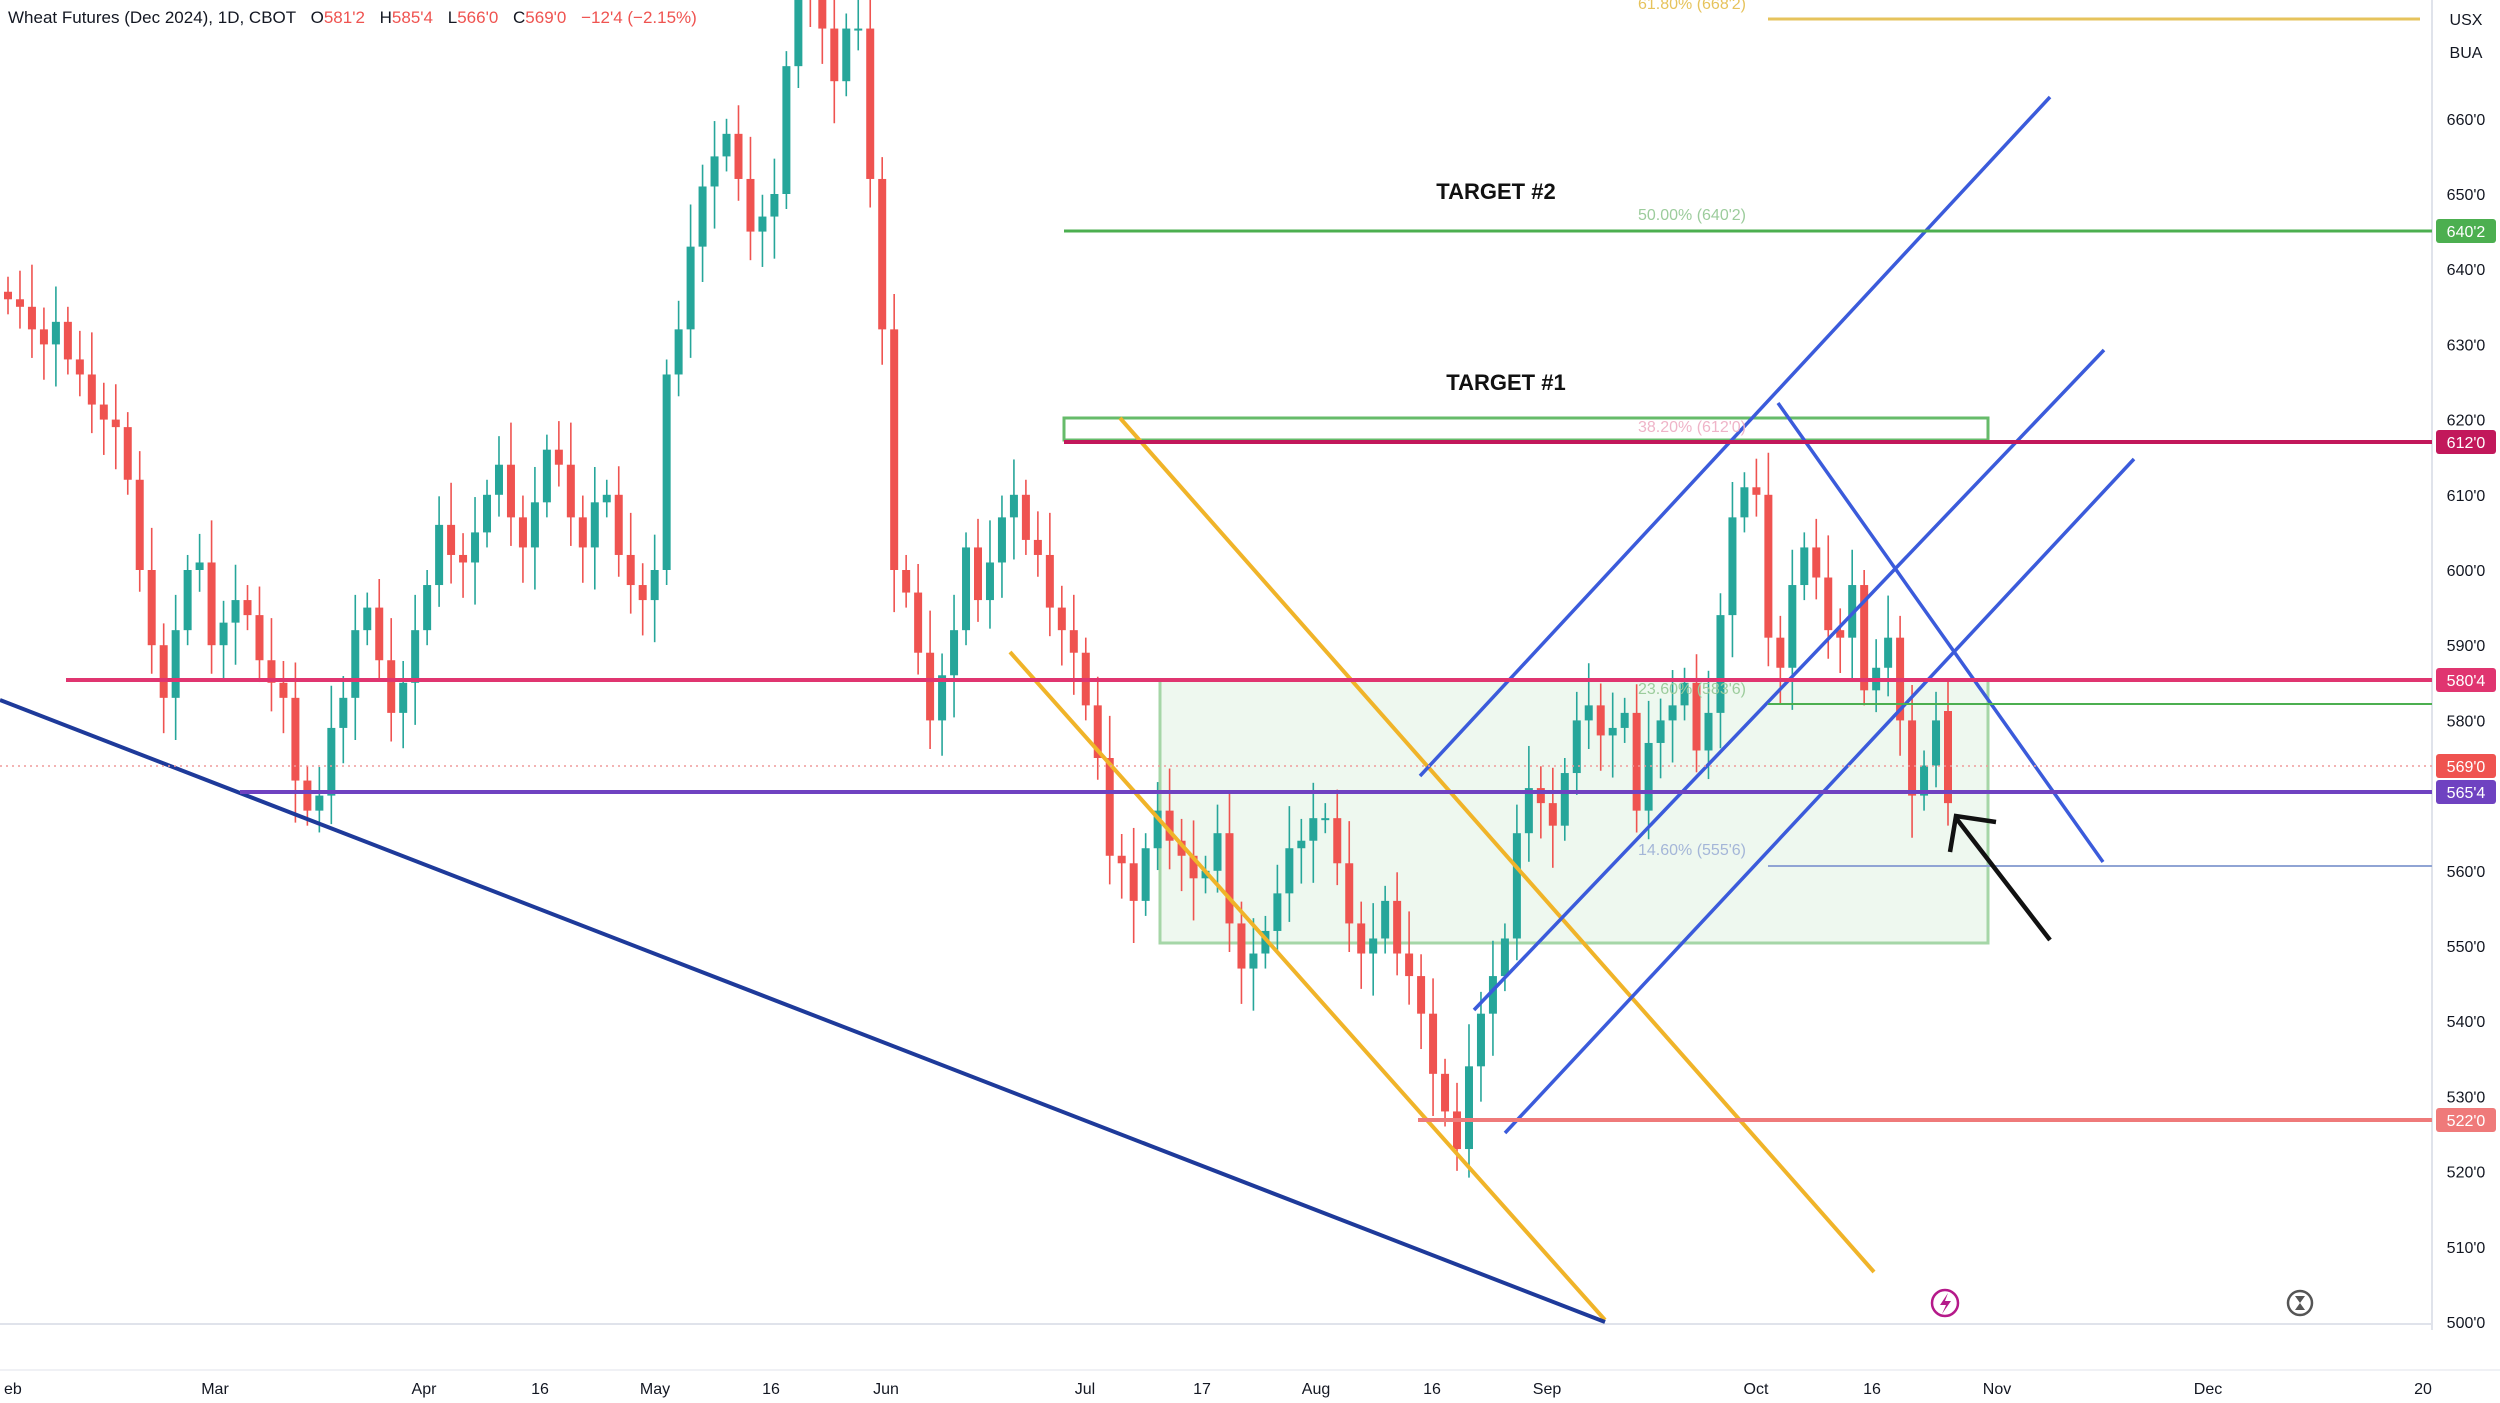 The height and width of the screenshot is (1403, 2500). Describe the element at coordinates (2466, 571) in the screenshot. I see `price-tick: 600'0` at that location.